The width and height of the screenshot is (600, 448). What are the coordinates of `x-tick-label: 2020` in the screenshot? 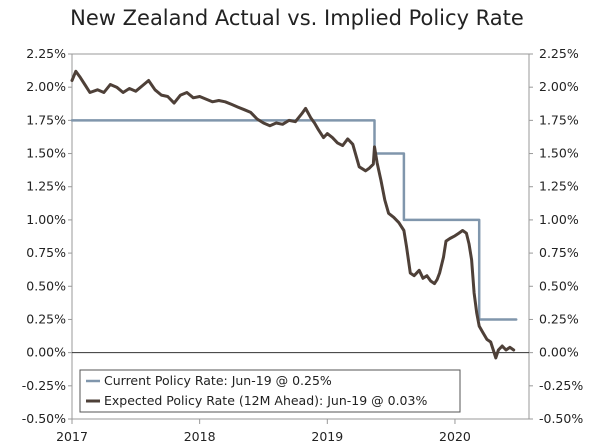 It's located at (455, 436).